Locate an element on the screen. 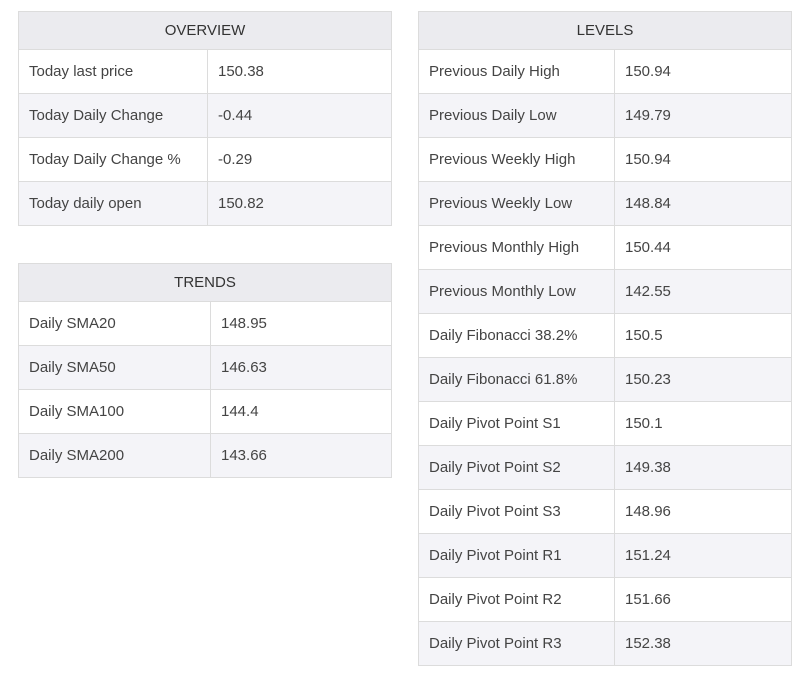 This screenshot has width=805, height=678. table-row: Today Daily Change % -0.29 is located at coordinates (205, 159).